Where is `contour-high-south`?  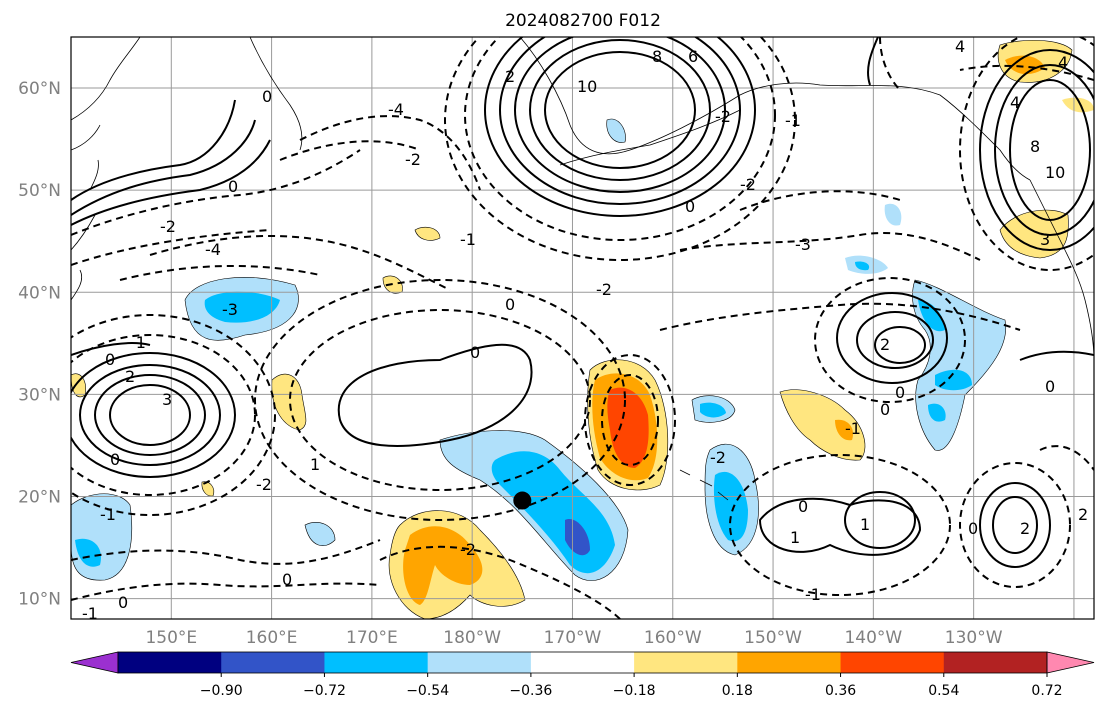
contour-high-south is located at coordinates (880, 520).